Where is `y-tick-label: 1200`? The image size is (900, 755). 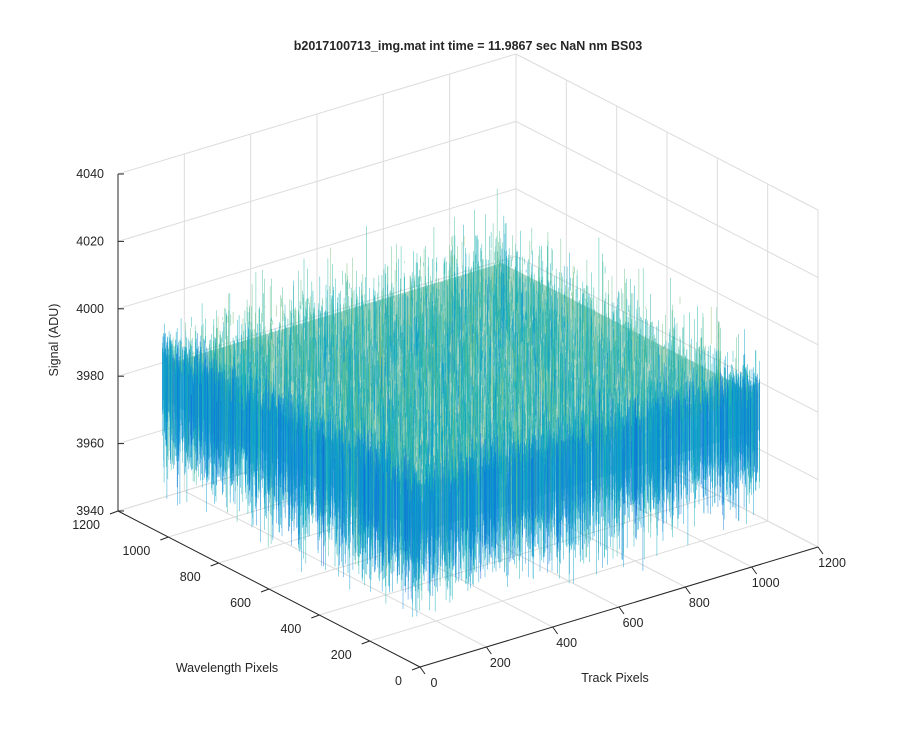 y-tick-label: 1200 is located at coordinates (86, 525).